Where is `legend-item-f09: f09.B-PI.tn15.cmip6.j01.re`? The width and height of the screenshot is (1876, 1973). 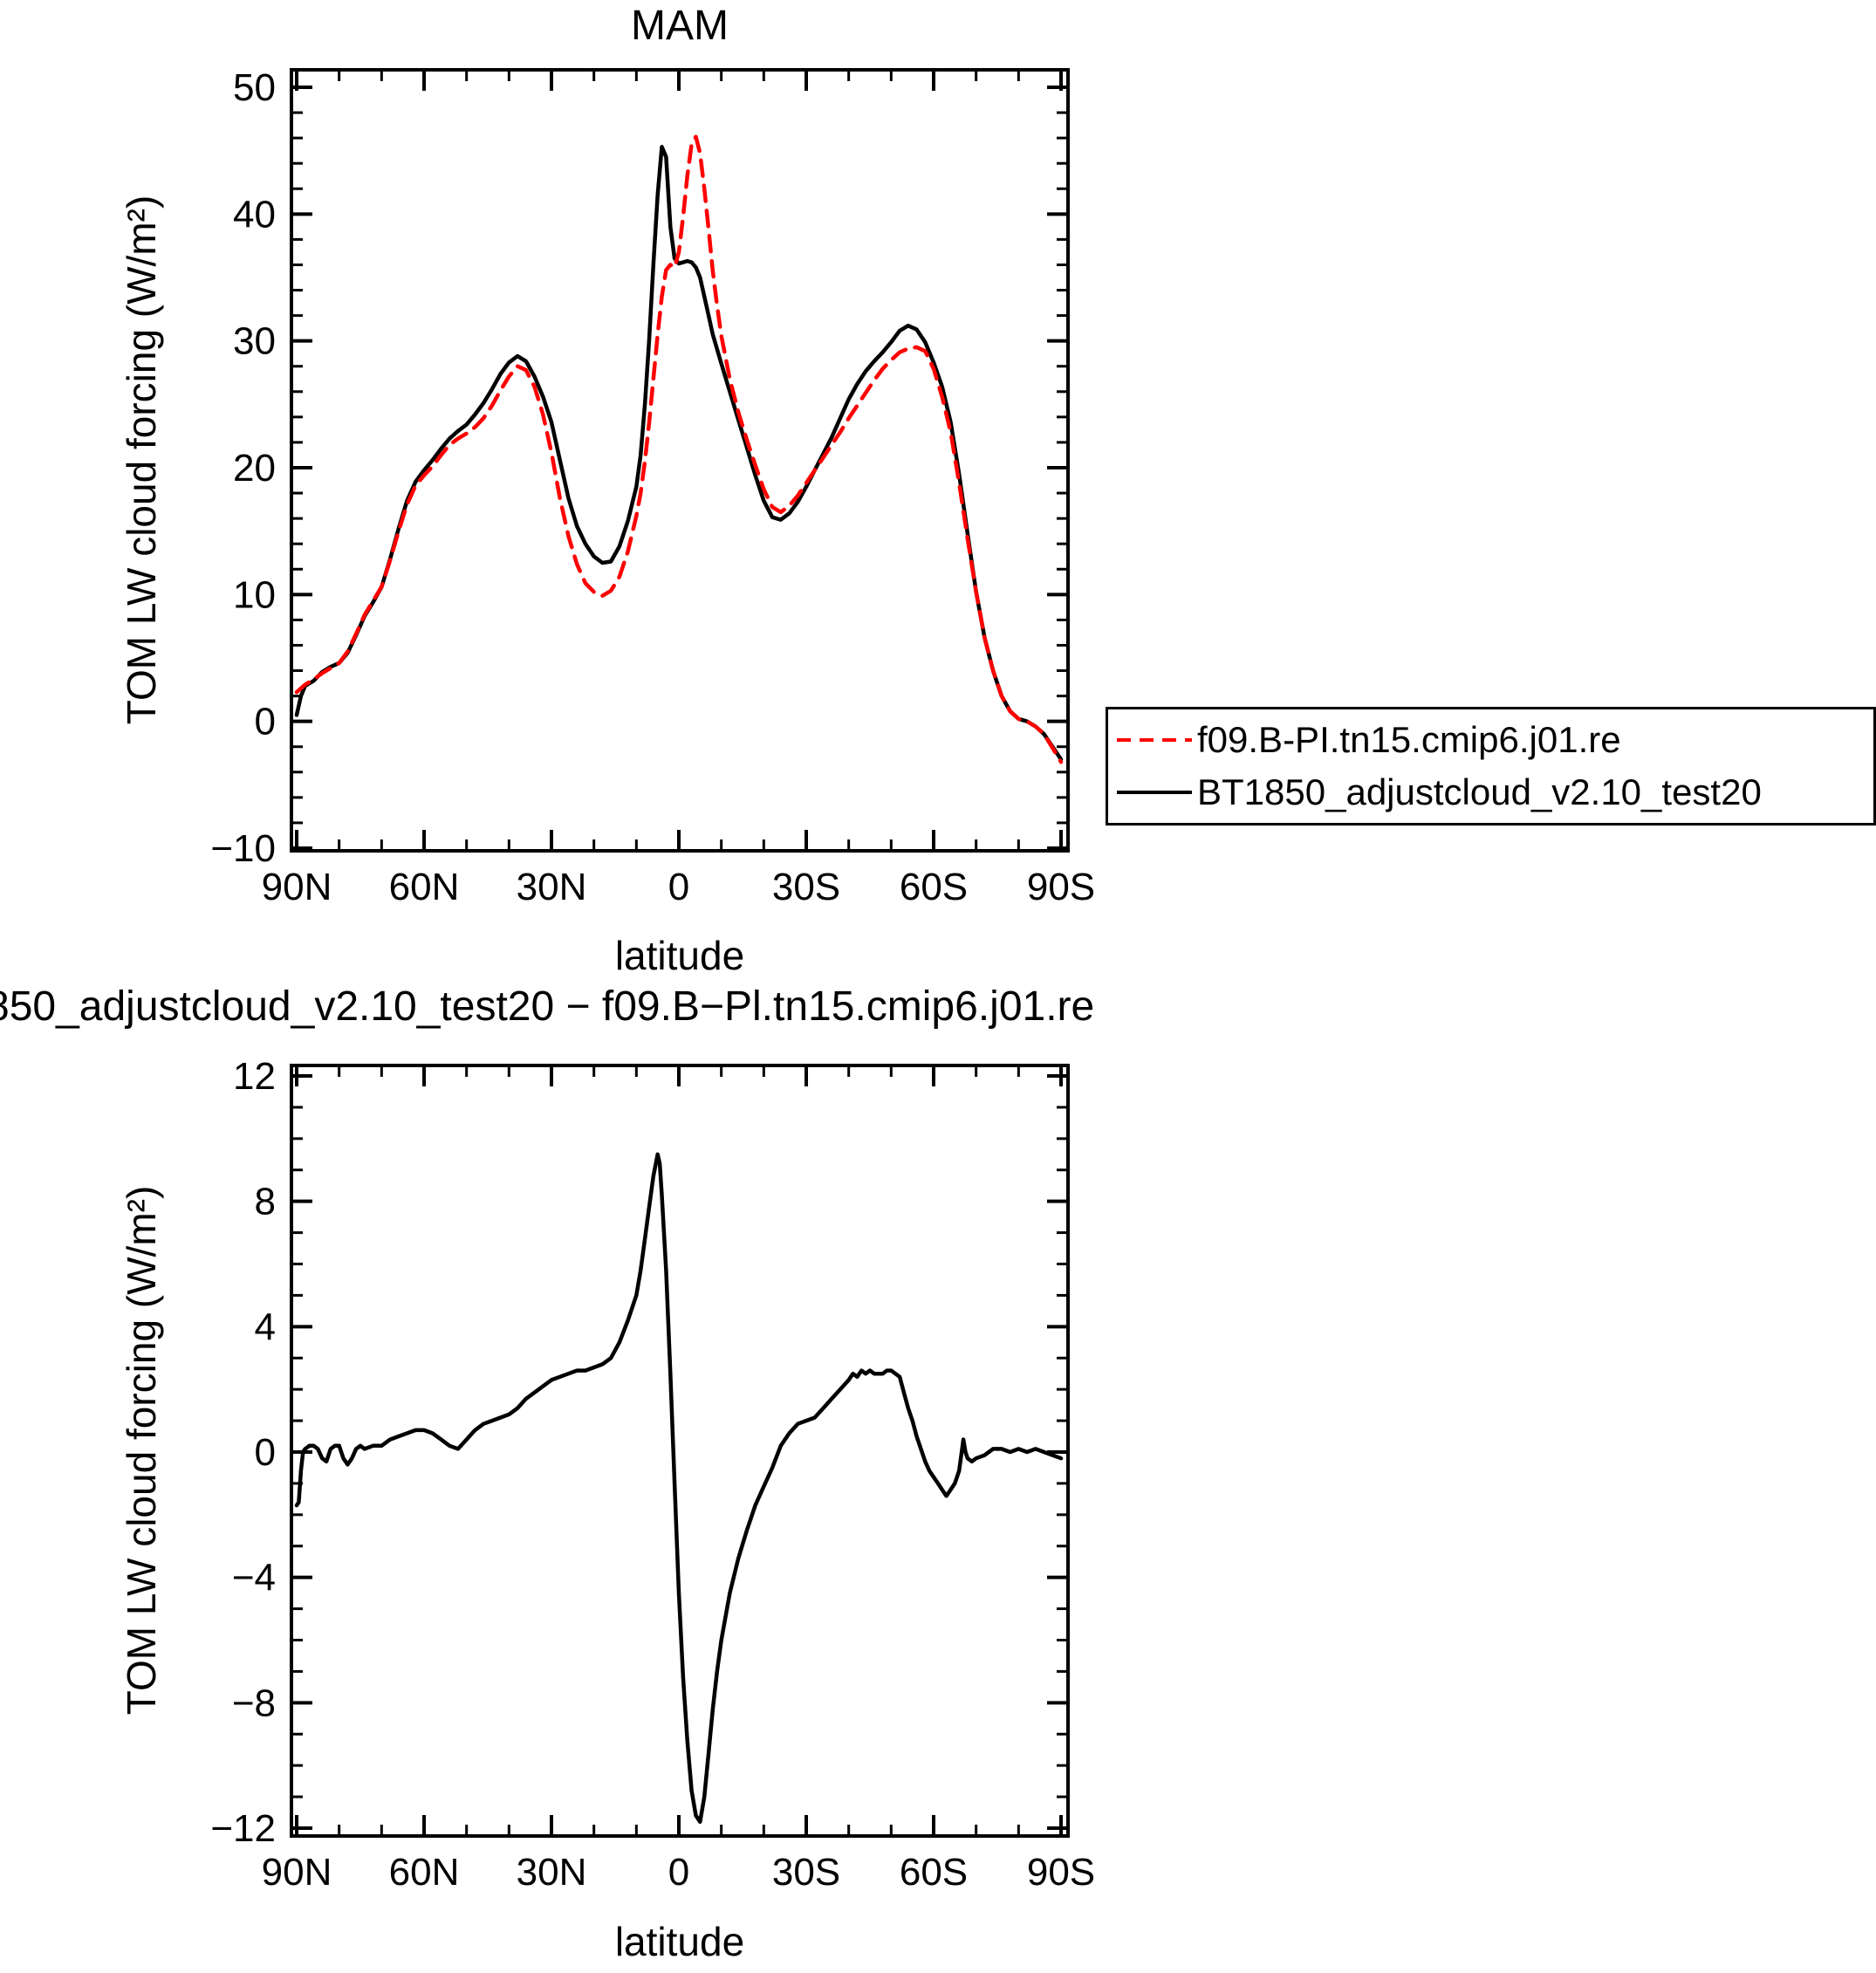
legend-item-f09: f09.B-PI.tn15.cmip6.j01.re is located at coordinates (1494, 740).